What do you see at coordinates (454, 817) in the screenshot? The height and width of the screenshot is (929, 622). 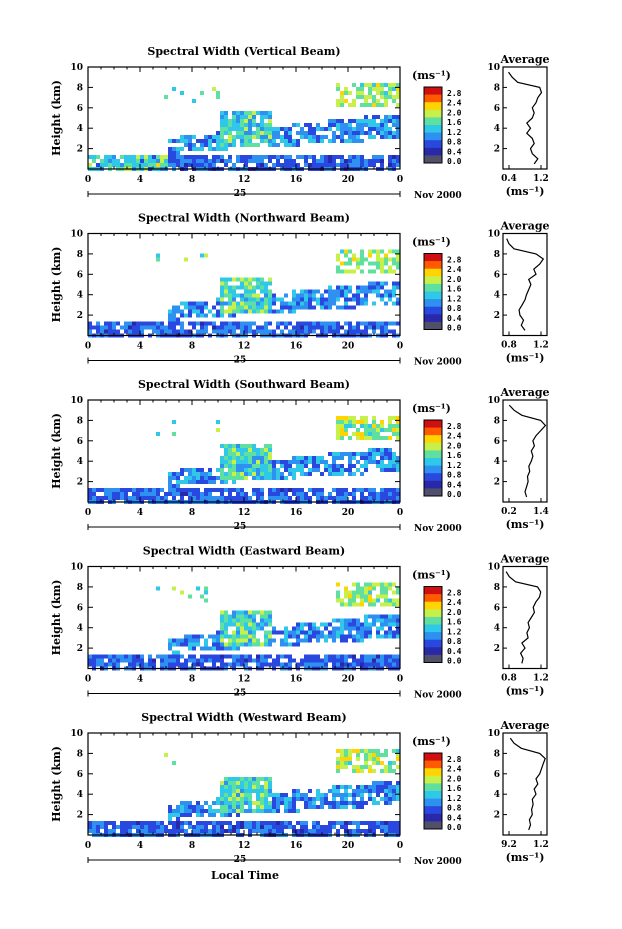 I see `colorbar-tick-label: 0.4` at bounding box center [454, 817].